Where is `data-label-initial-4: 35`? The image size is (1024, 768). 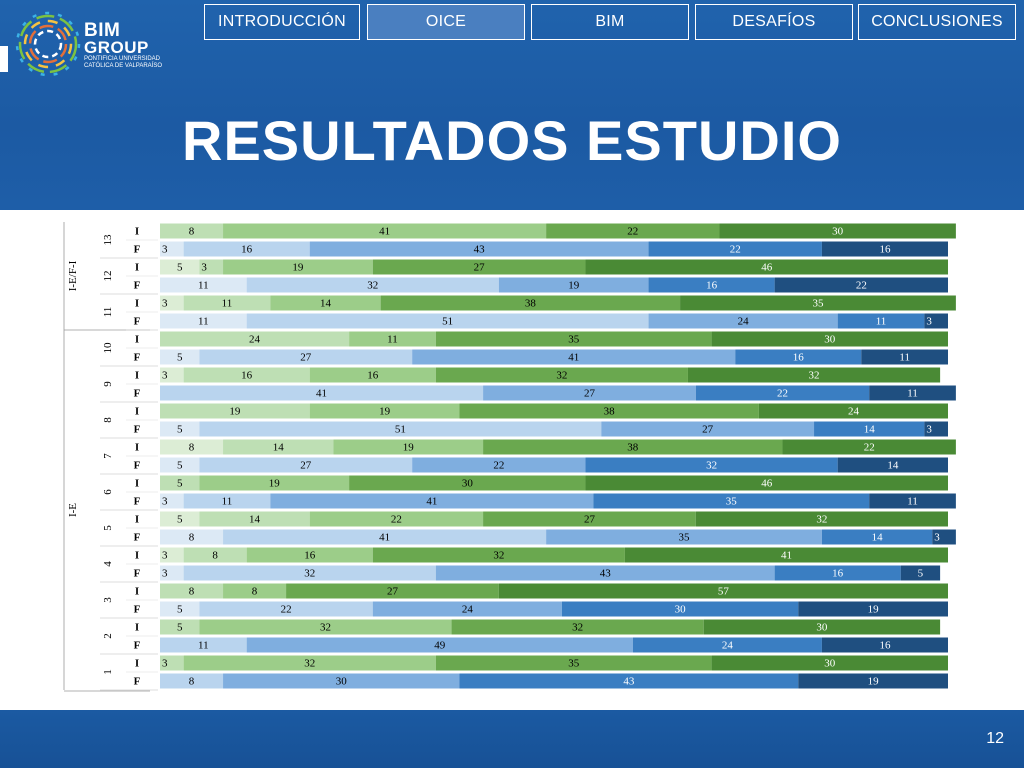
data-label-initial-4: 35 is located at coordinates (574, 340).